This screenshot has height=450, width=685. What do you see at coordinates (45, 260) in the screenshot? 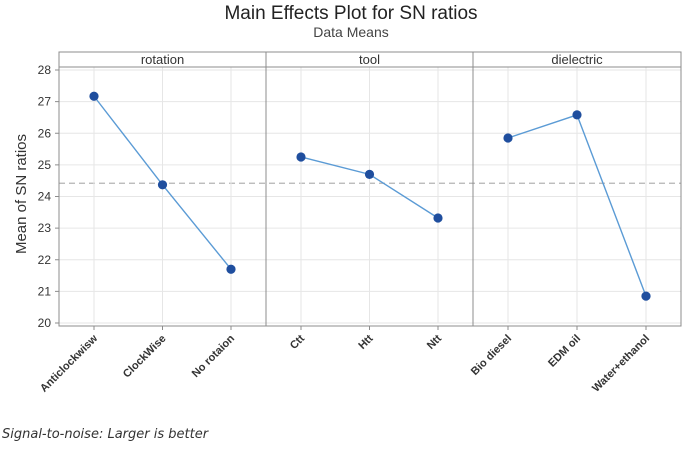
I see `y-tick-label: 22` at bounding box center [45, 260].